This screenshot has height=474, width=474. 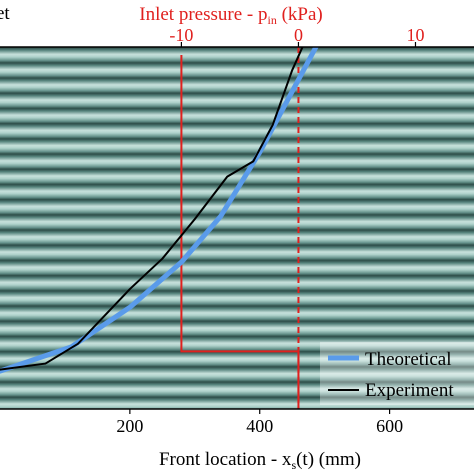 I want to click on bottom-axis-tick-label: 600, so click(x=389, y=426).